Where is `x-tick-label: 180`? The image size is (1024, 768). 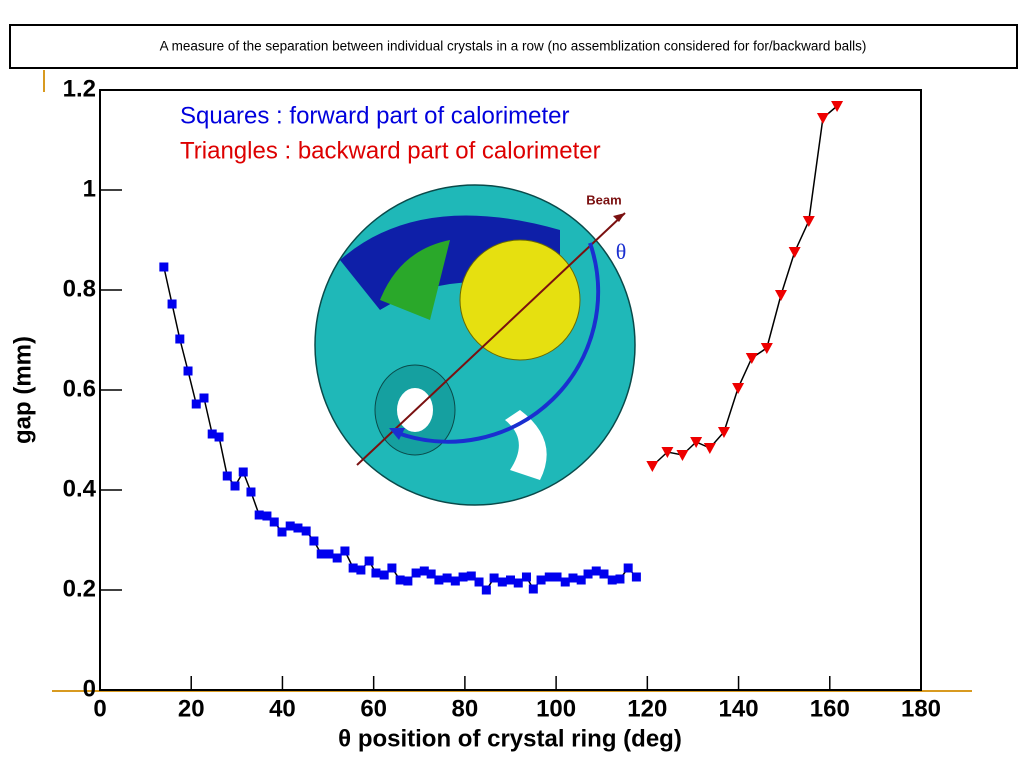
x-tick-label: 180 is located at coordinates (921, 708).